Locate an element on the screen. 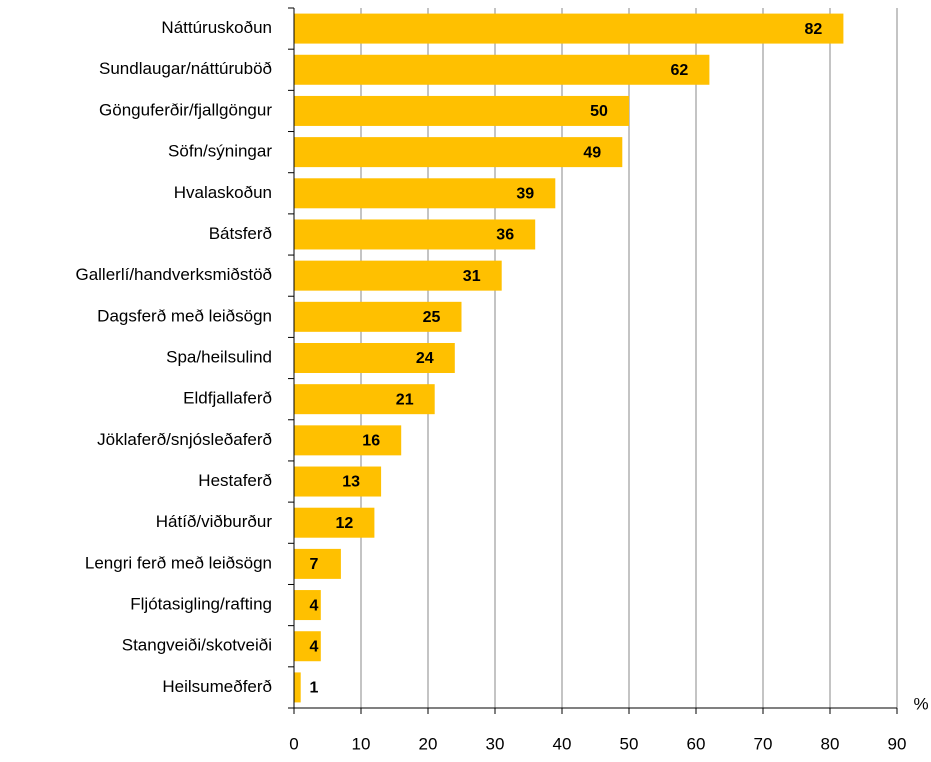  x-tick-label: 50 is located at coordinates (629, 743).